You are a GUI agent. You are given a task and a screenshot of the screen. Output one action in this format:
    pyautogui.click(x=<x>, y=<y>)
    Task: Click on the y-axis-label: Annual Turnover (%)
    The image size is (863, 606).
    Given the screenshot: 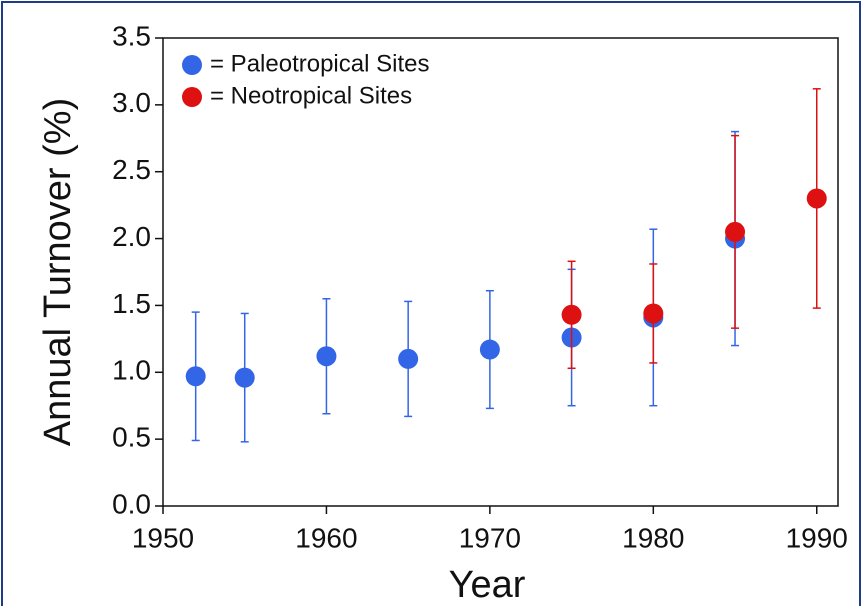 What is the action you would take?
    pyautogui.click(x=58, y=272)
    